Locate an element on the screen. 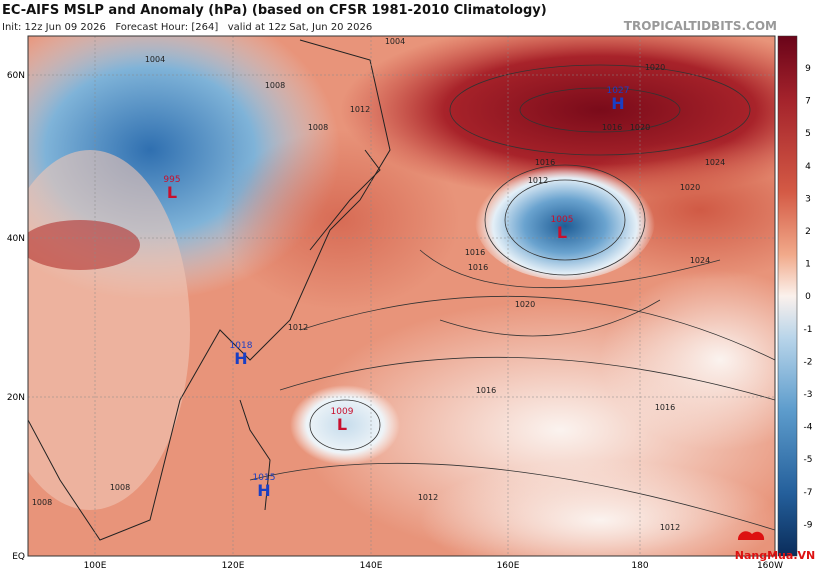 The image size is (819, 573). watermark-text: NangMua.VN is located at coordinates (775, 555).